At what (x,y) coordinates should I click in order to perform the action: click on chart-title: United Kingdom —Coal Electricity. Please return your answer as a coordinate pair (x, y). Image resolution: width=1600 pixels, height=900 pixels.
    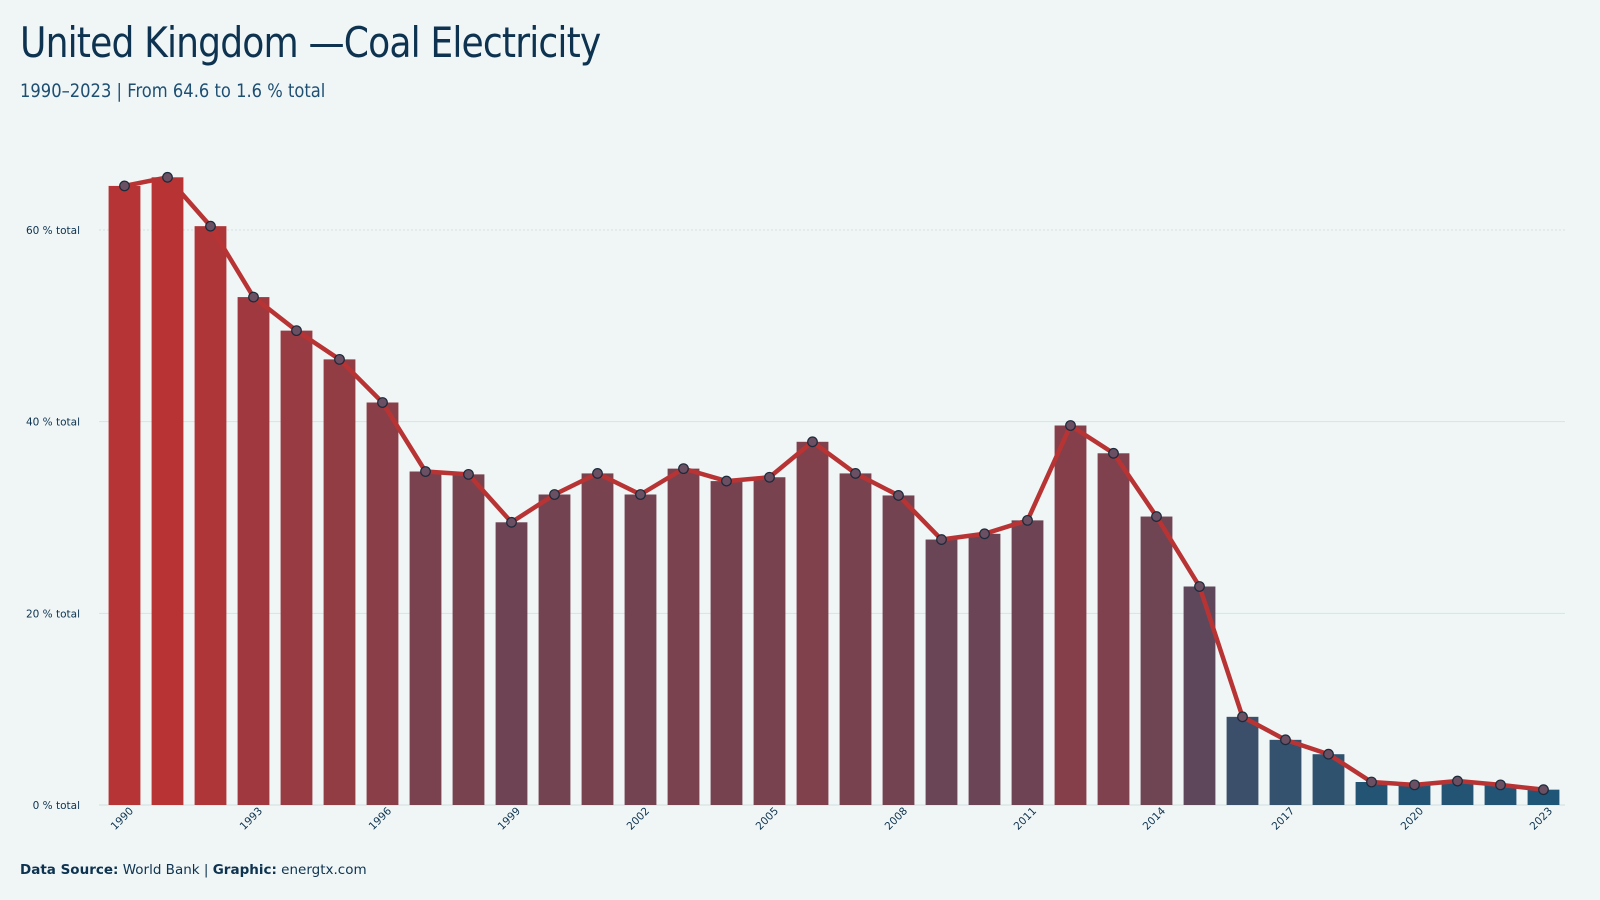
    Looking at the image, I should click on (310, 42).